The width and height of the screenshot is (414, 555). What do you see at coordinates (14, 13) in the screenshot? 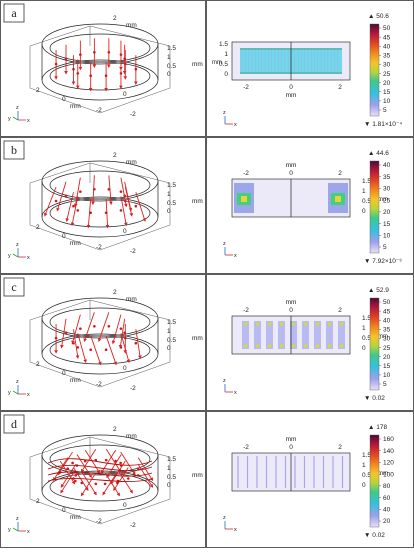
I see `panel-label: a` at bounding box center [14, 13].